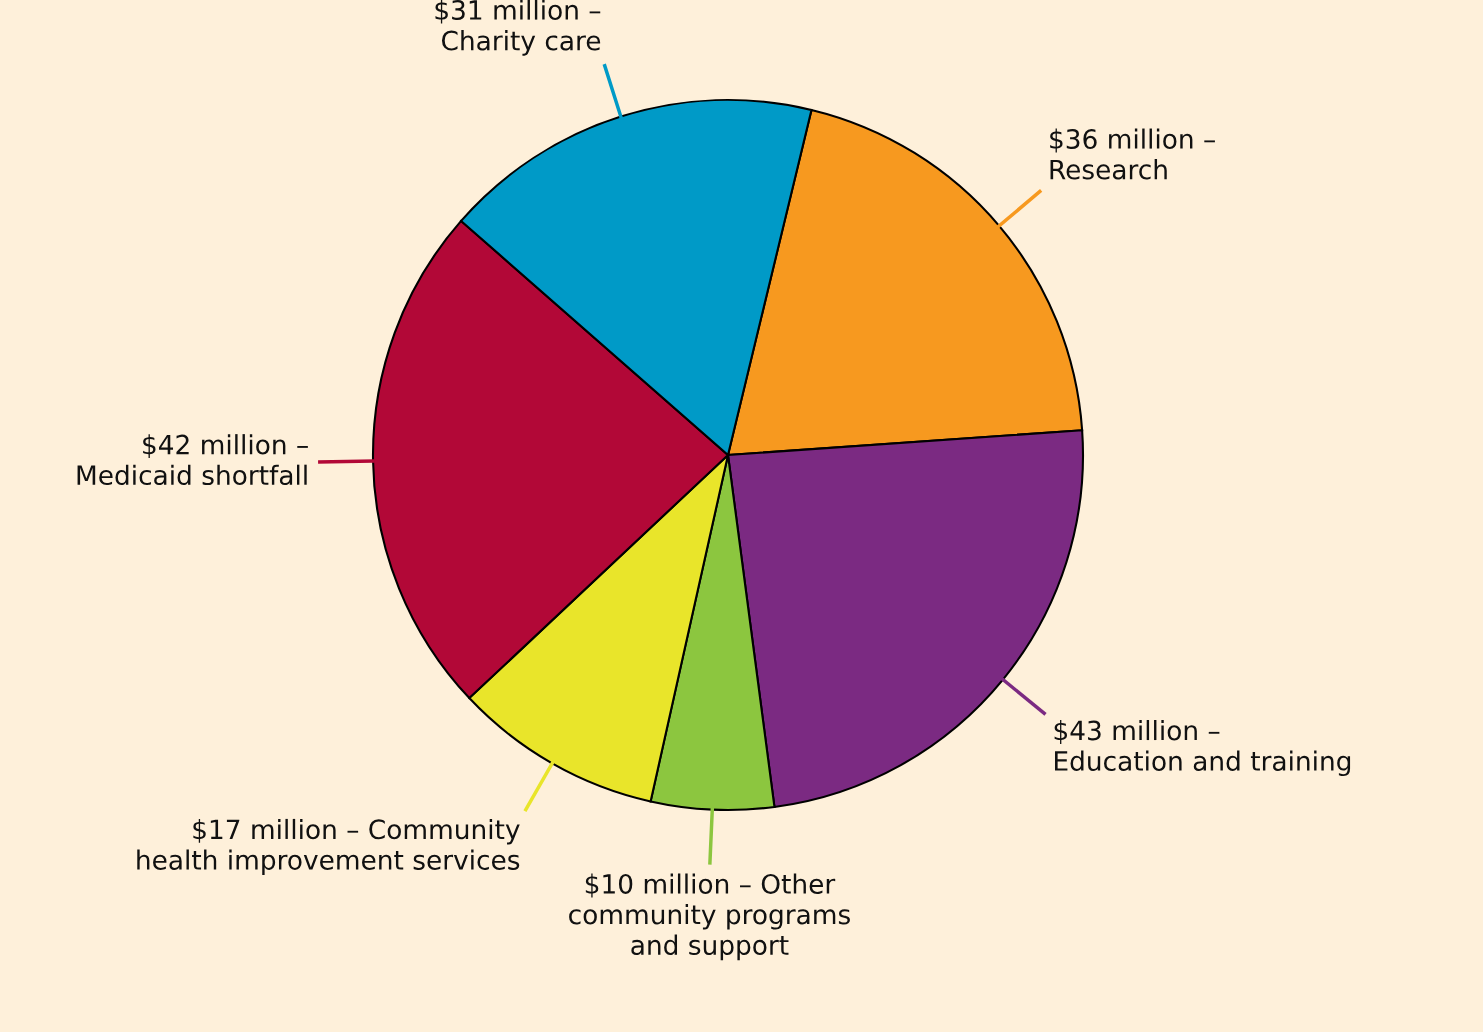  I want to click on slice-label: $36 million – Research, so click(1132, 154).